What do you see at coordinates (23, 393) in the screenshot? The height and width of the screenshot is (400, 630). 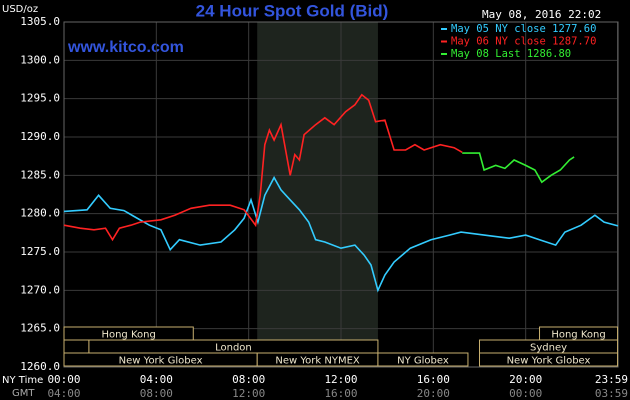 I see `x2-axis-label: GMT` at bounding box center [23, 393].